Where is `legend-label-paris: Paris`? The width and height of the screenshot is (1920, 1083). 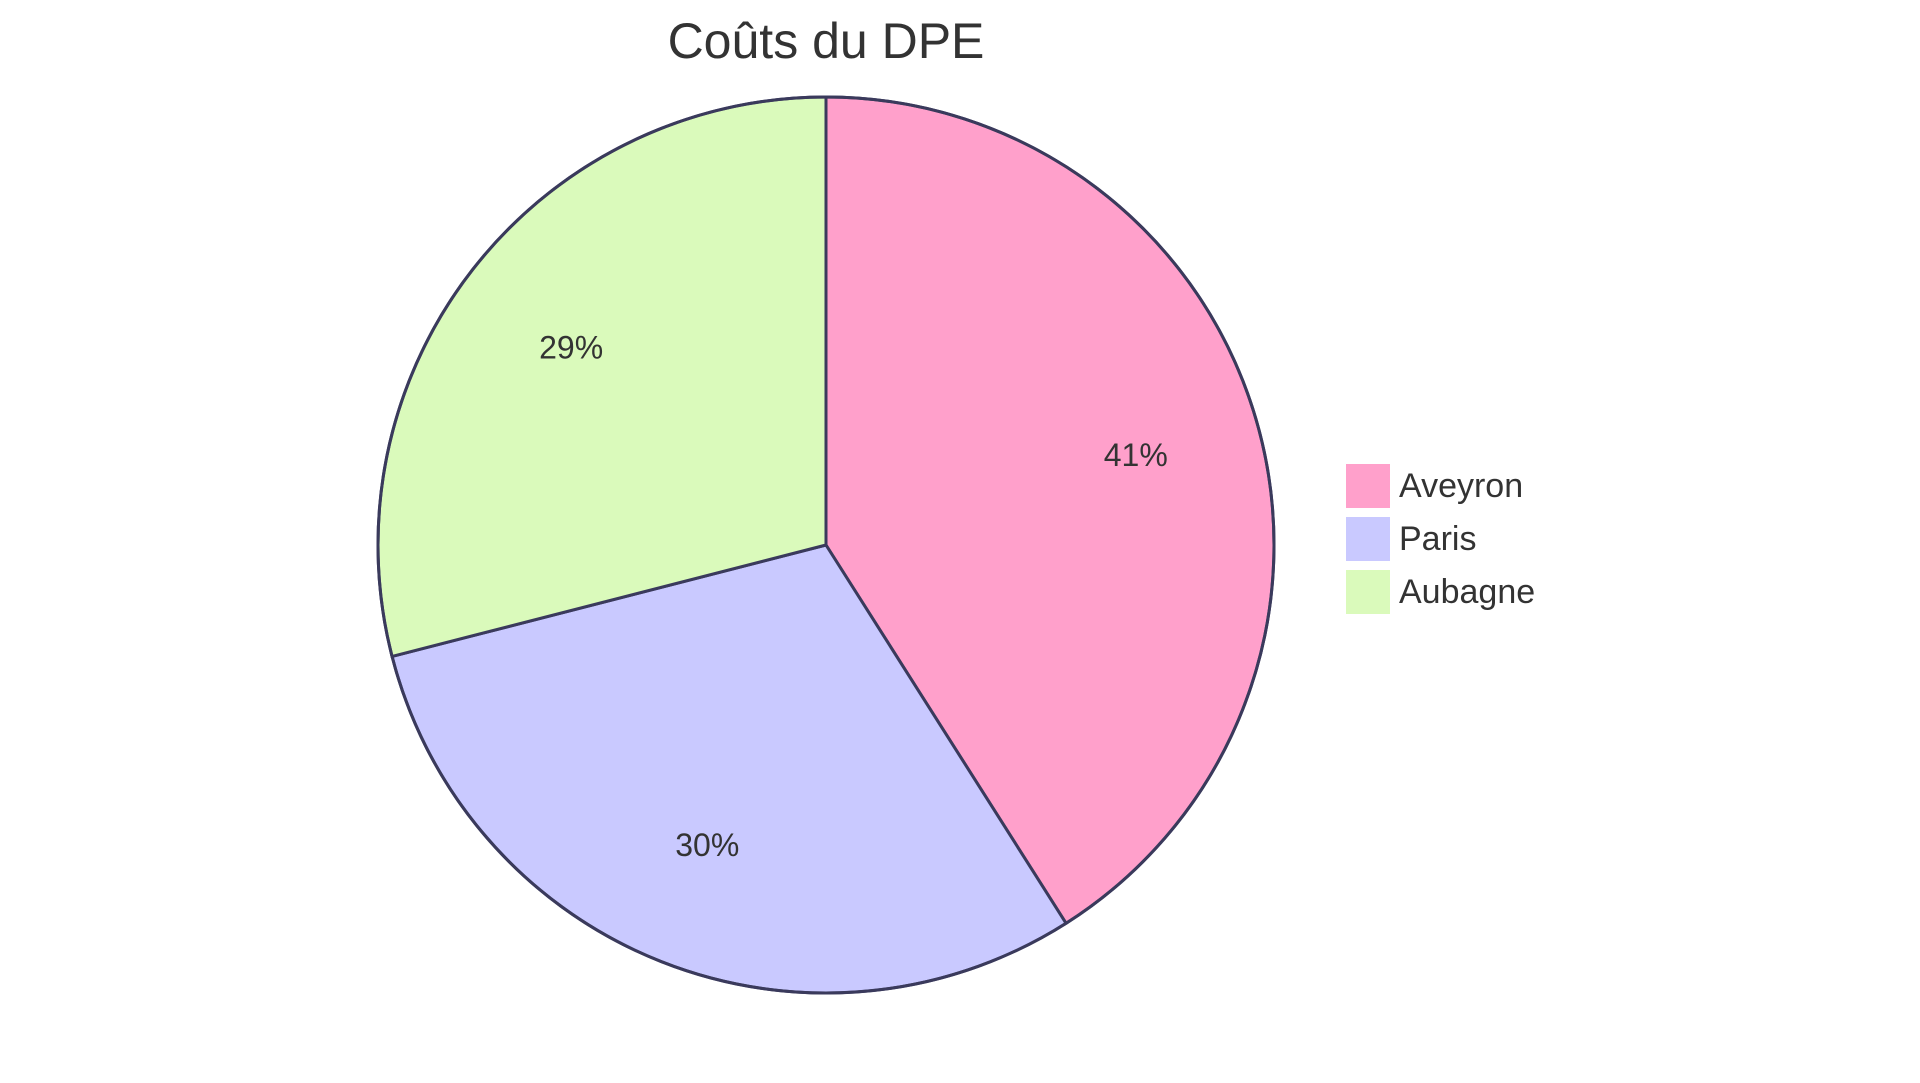 legend-label-paris: Paris is located at coordinates (1437, 539).